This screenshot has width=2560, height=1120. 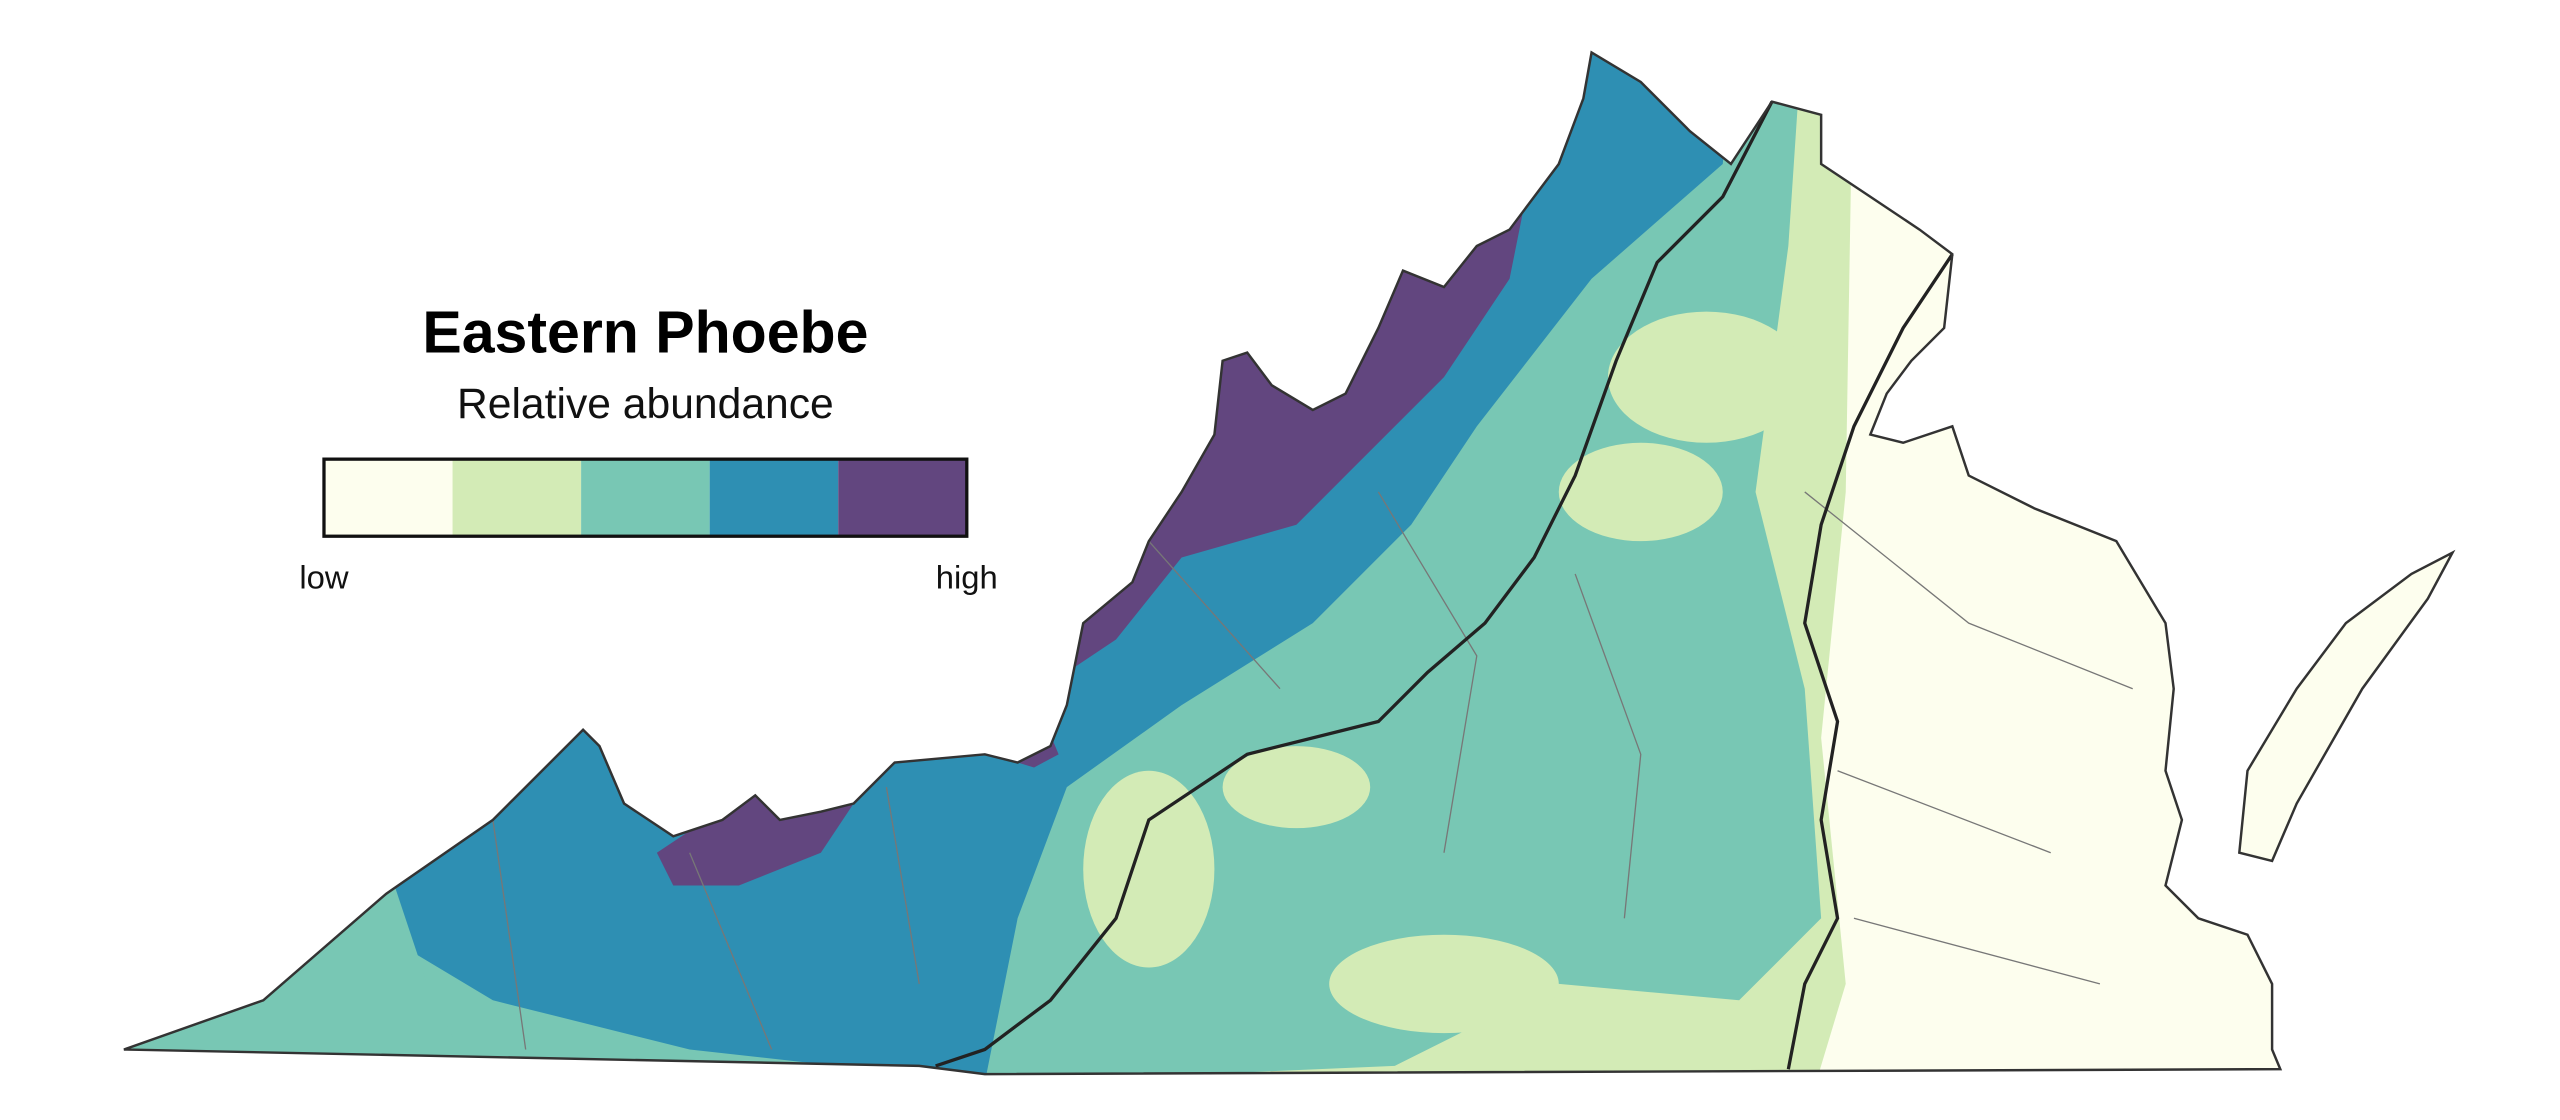 I want to click on eastern-shore, so click(x=2346, y=706).